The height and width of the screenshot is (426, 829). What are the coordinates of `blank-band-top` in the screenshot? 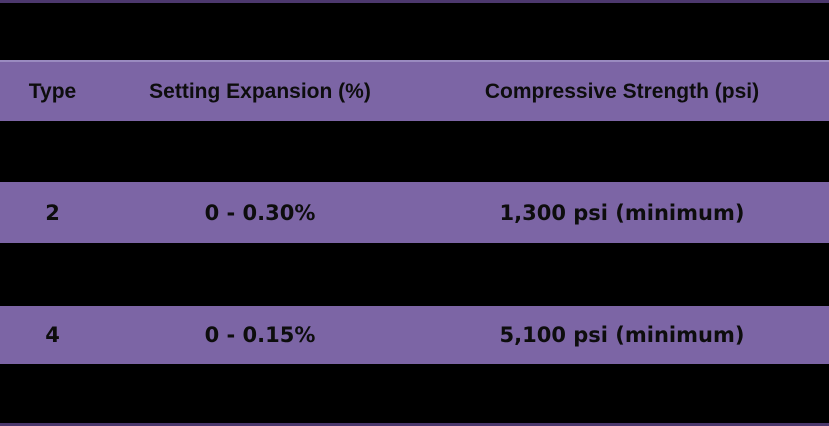 It's located at (414, 31).